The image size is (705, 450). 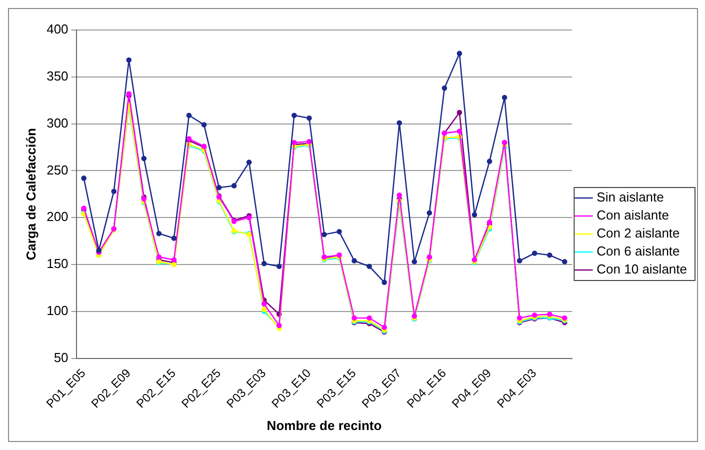 I want to click on y-tick-label: 400, so click(x=57, y=29).